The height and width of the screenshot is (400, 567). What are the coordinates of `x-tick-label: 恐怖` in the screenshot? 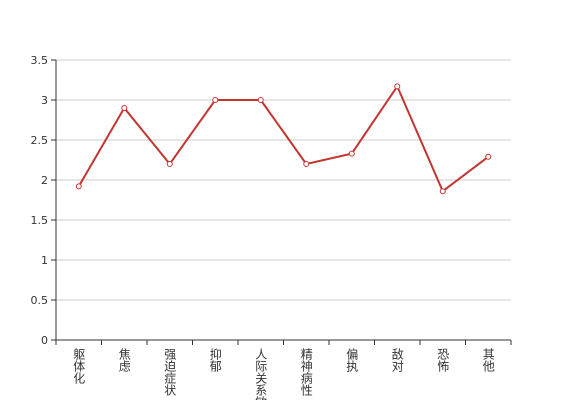 It's located at (443, 360).